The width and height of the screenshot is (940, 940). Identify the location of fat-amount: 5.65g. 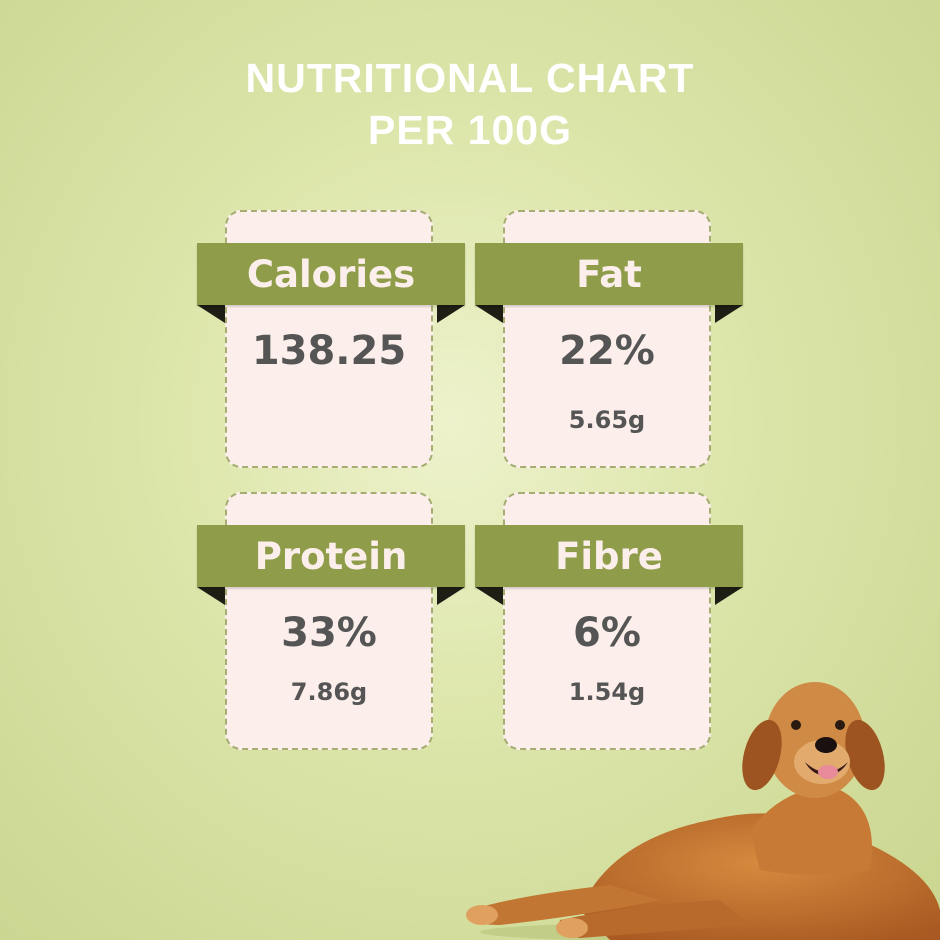
(607, 420).